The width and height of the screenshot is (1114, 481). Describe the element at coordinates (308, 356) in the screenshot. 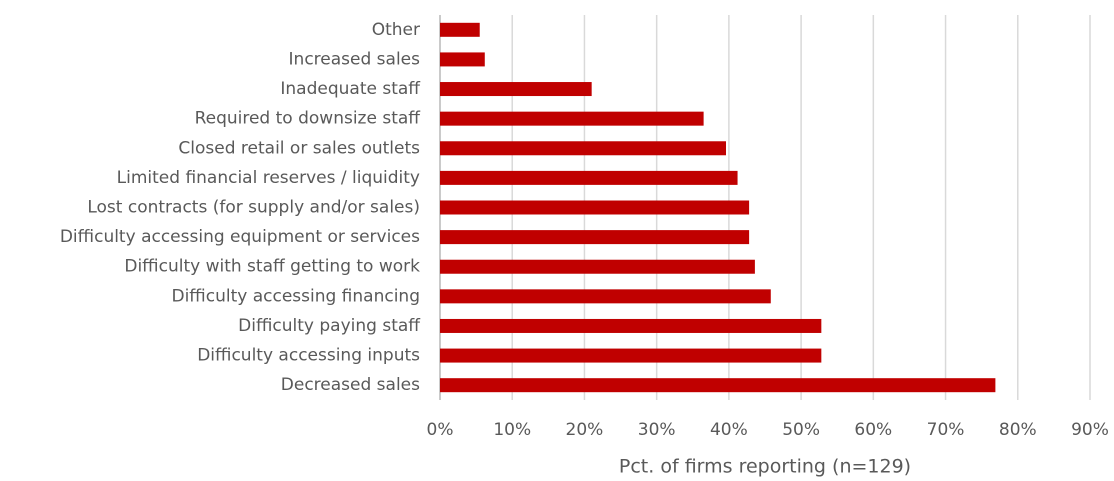

I see `y-tick-label: Difficulty accessing inputs` at that location.